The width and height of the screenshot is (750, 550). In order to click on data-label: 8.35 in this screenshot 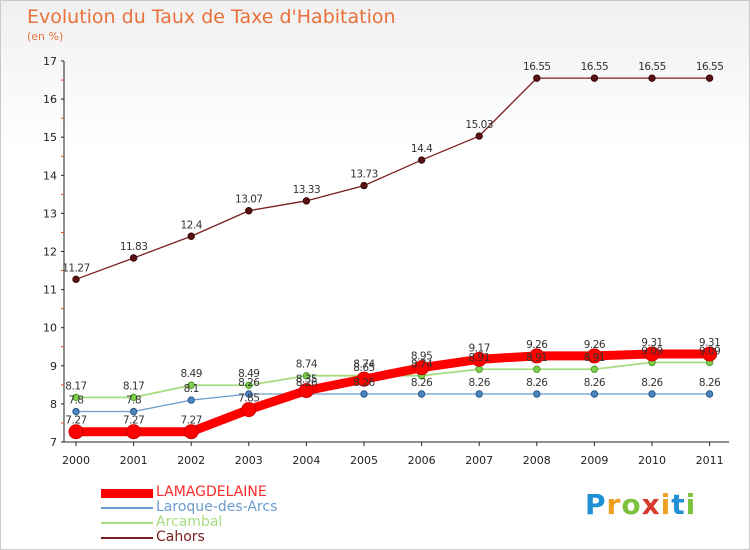, I will do `click(306, 380)`.